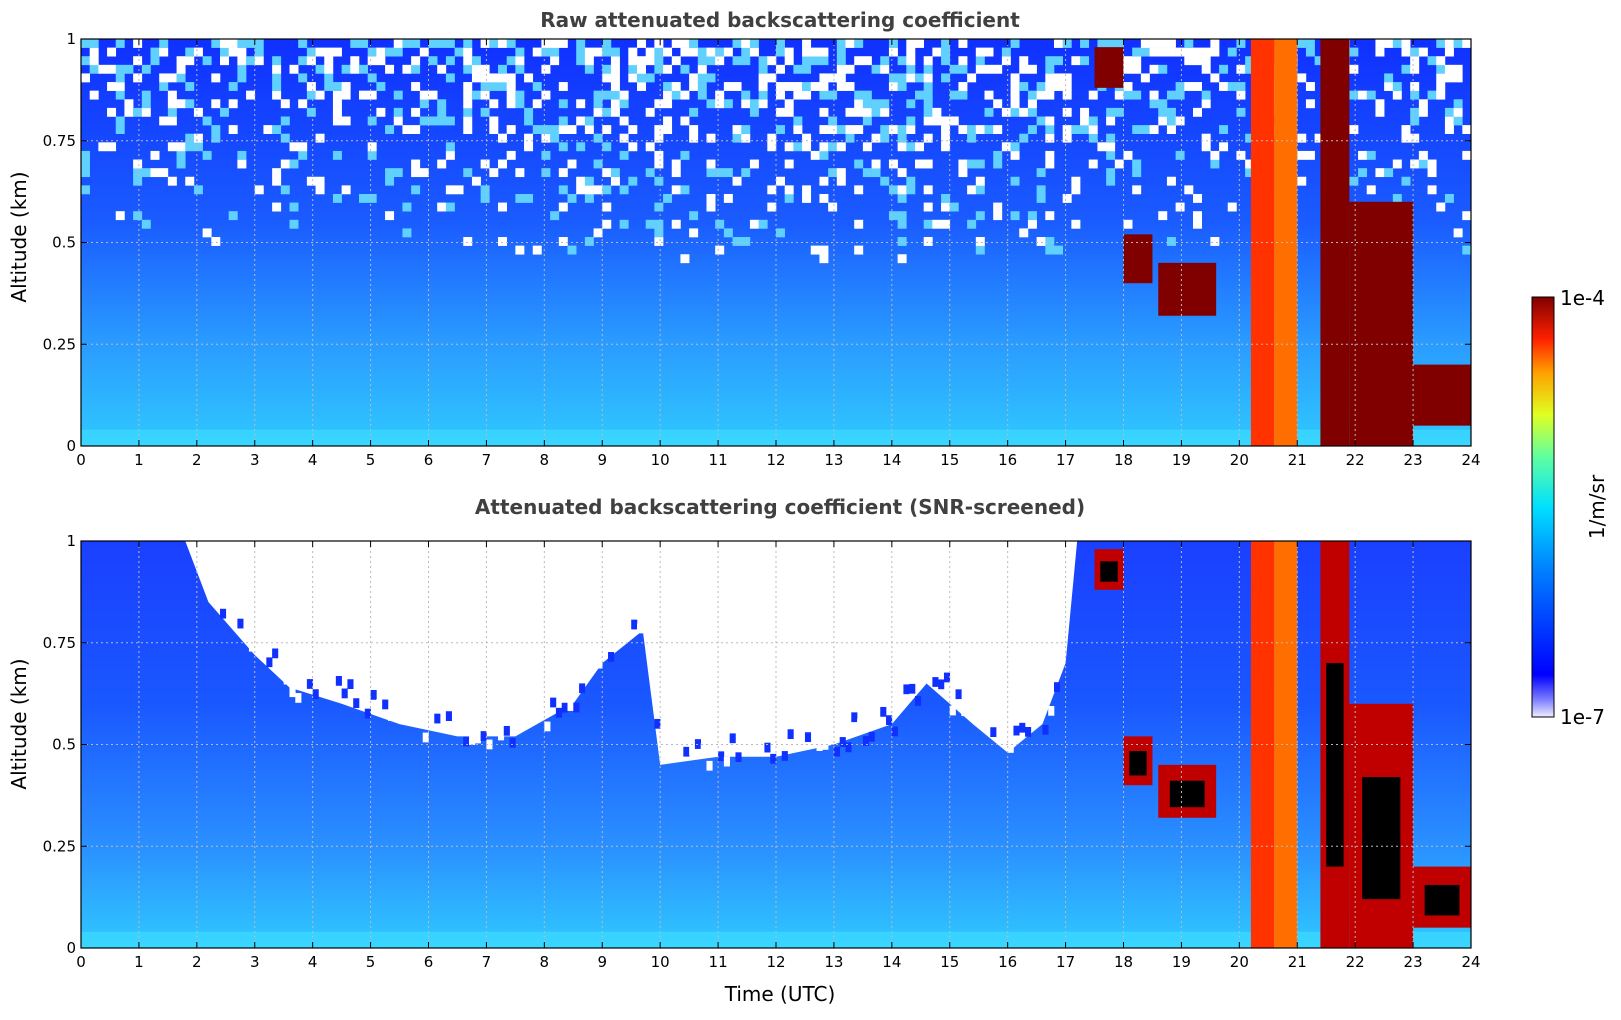 Image resolution: width=1621 pixels, height=1020 pixels. What do you see at coordinates (1597, 506) in the screenshot?
I see `colorbar-unit-label: 1/m/sr` at bounding box center [1597, 506].